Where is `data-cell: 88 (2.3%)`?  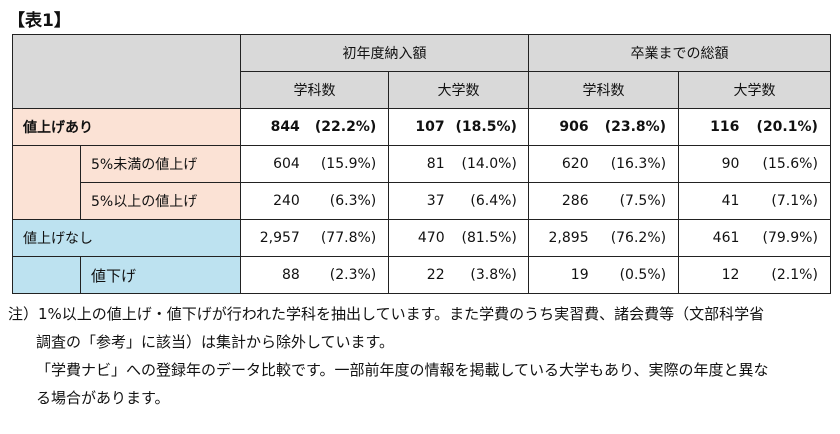 data-cell: 88 (2.3%) is located at coordinates (314, 275).